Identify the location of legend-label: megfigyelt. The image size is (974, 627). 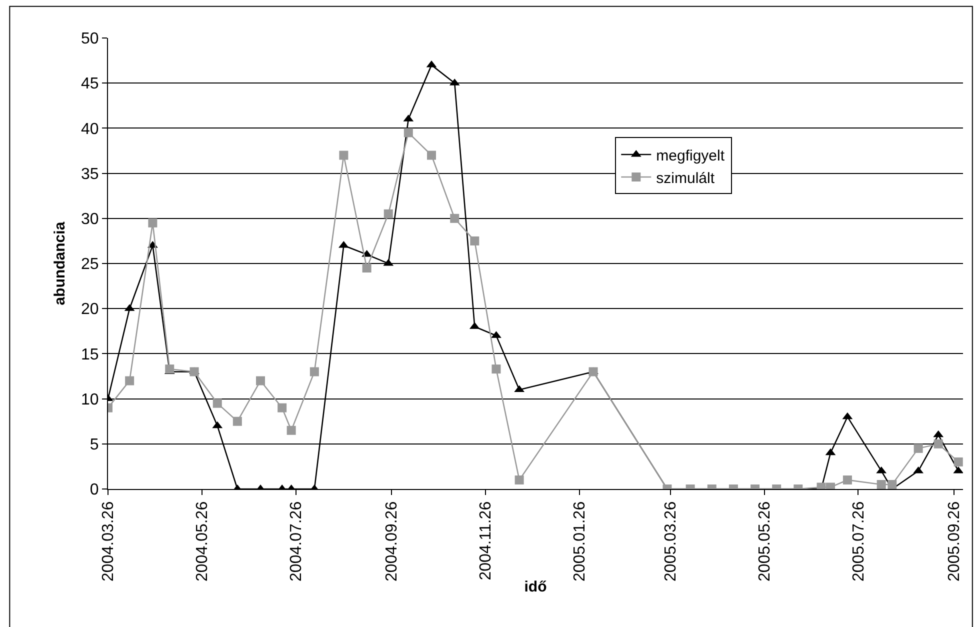
(691, 155).